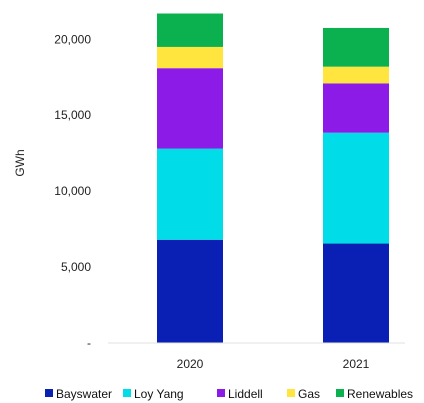 The height and width of the screenshot is (403, 424). I want to click on bar-segment-loy-yang-2021, so click(356, 188).